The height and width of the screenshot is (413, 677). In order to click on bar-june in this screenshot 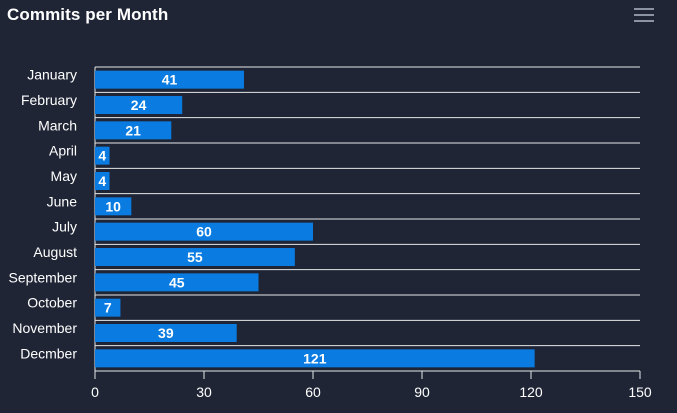, I will do `click(113, 206)`.